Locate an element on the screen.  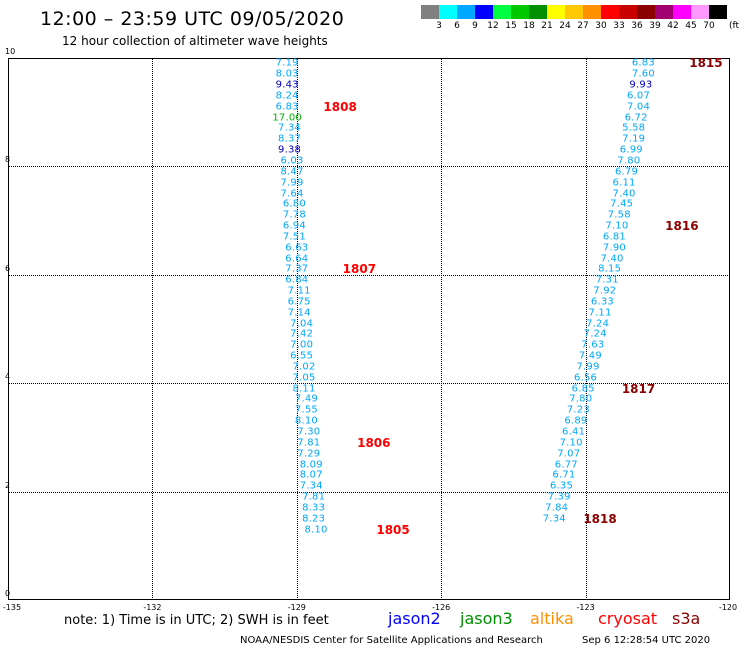
color-scale-bar is located at coordinates (574, 12).